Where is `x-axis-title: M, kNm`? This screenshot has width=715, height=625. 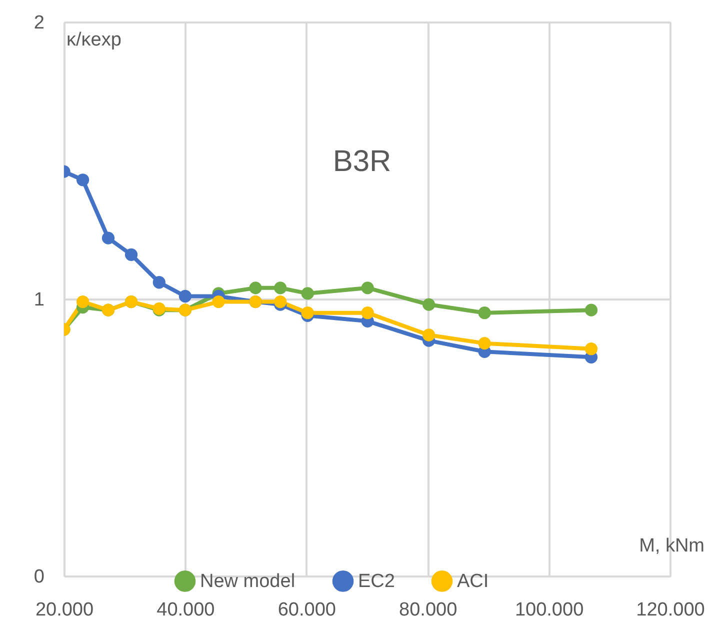 x-axis-title: M, kNm is located at coordinates (671, 546).